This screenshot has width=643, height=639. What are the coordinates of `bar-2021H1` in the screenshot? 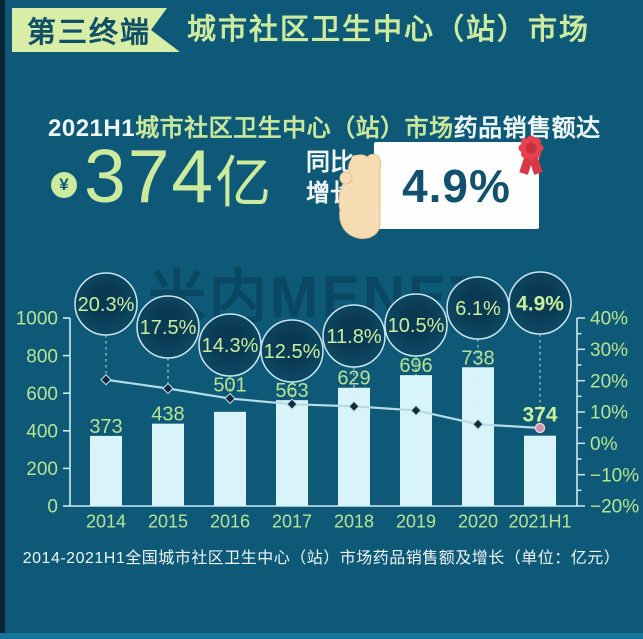 It's located at (540, 470).